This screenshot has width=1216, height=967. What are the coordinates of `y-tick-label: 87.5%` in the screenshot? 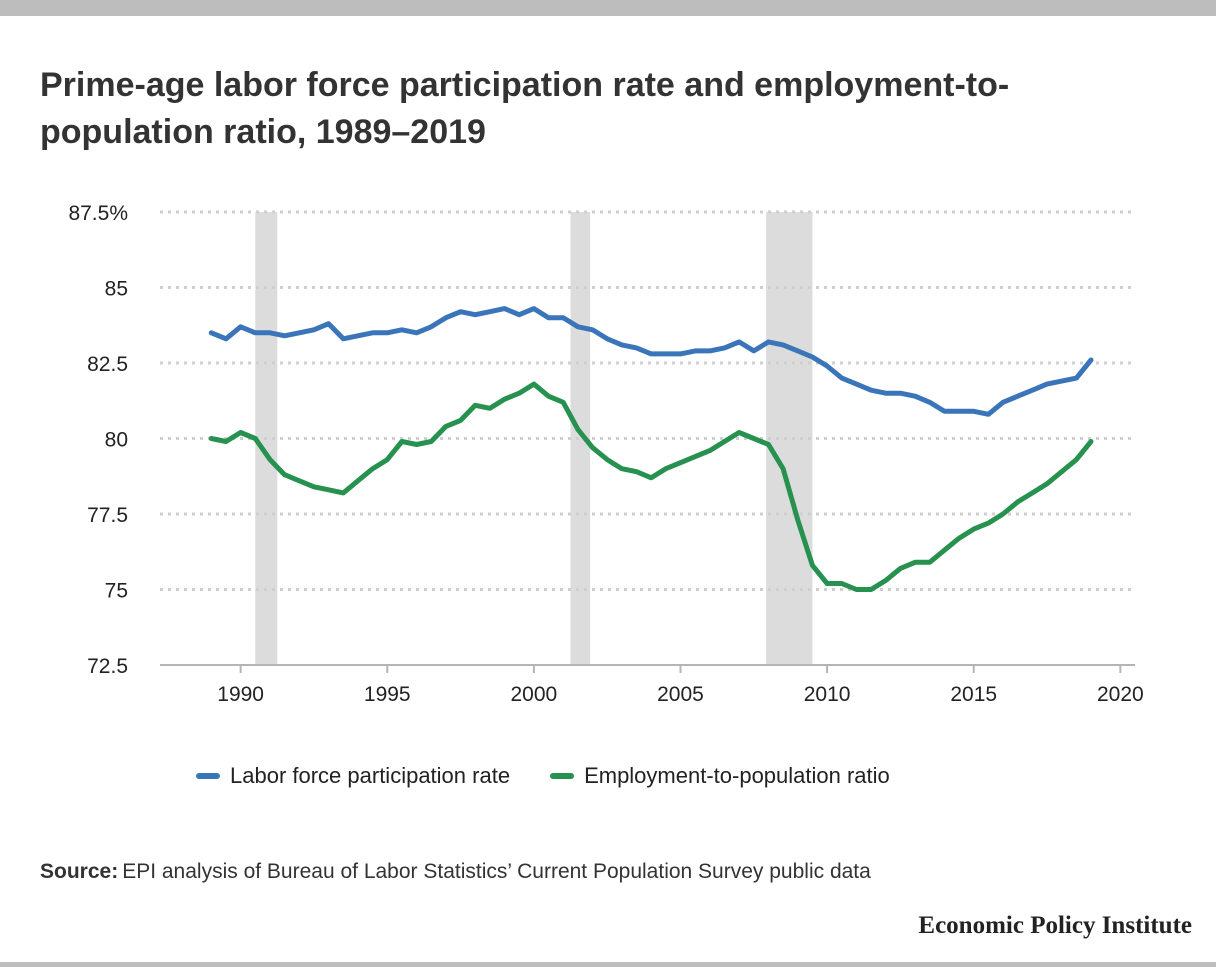 It's located at (98, 213).